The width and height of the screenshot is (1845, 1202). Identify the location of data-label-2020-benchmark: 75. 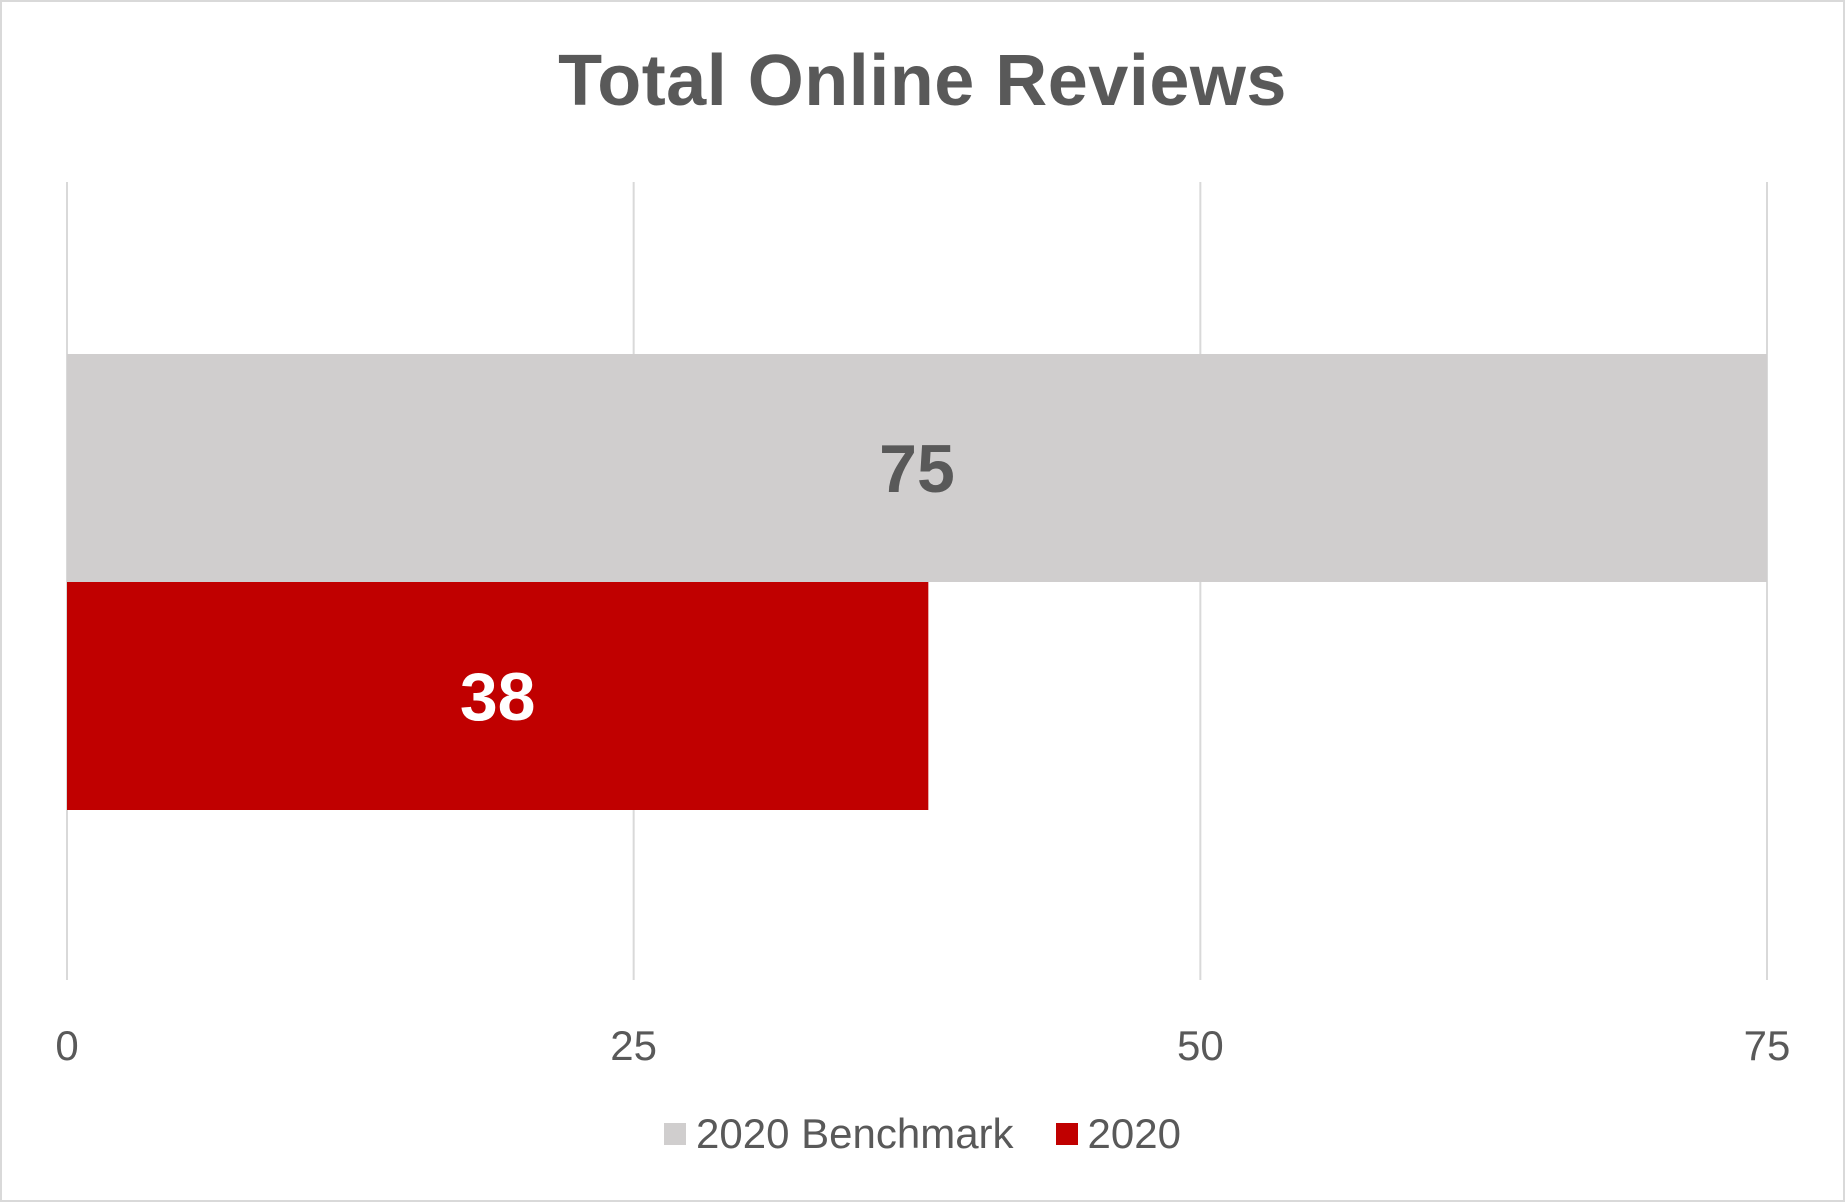
(917, 469).